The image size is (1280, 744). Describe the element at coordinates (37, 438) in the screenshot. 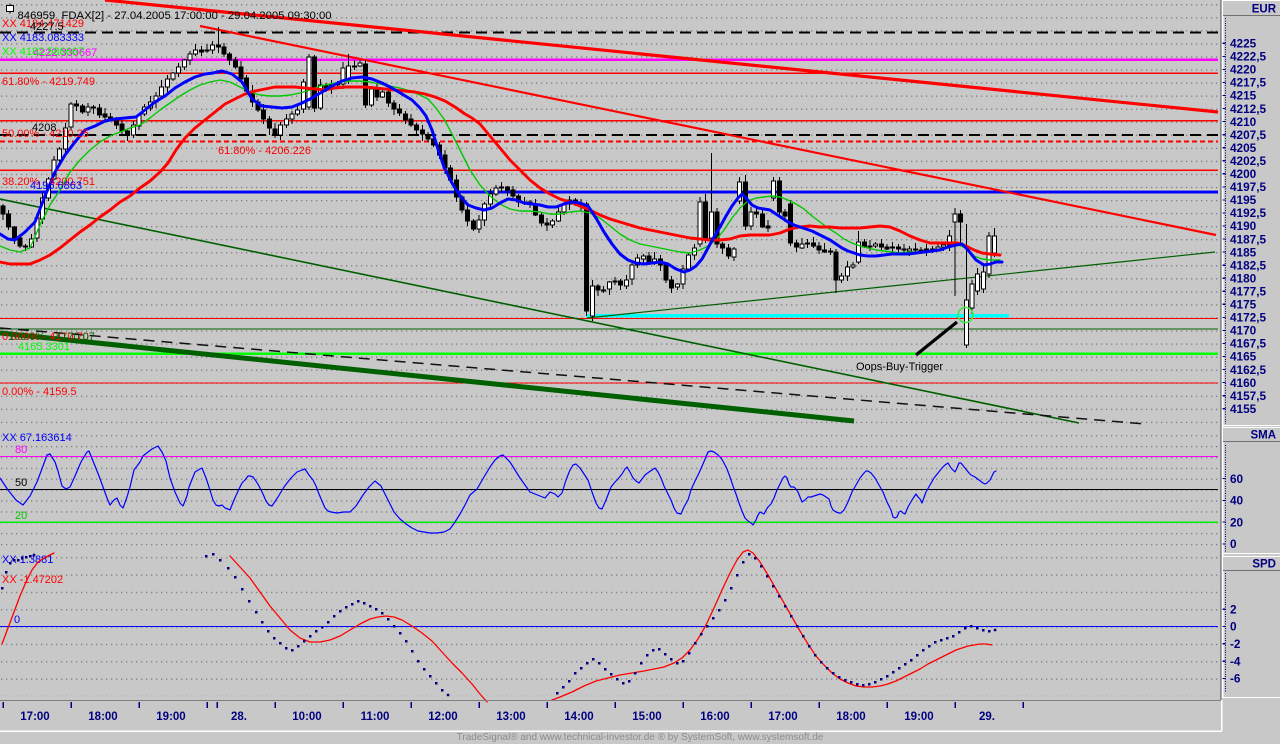

I see `svg-text: XX 67.163614` at that location.